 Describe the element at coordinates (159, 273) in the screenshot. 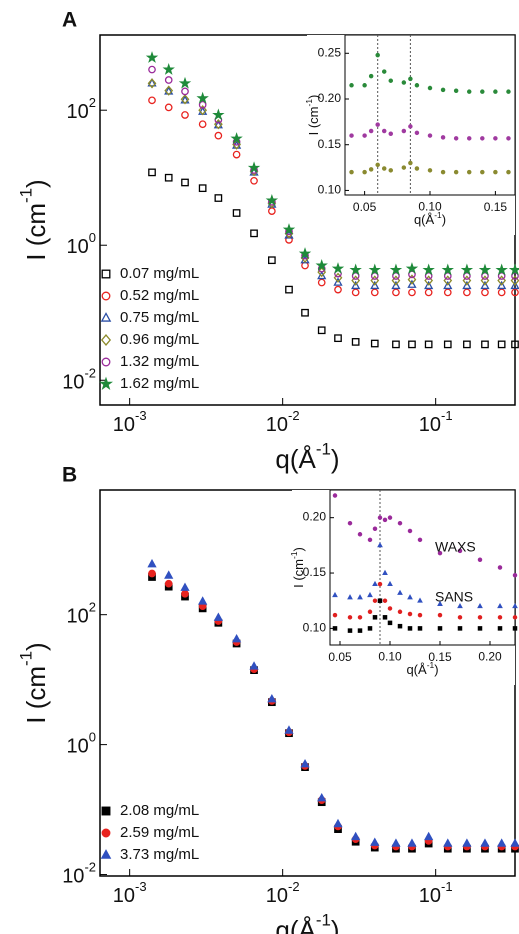

I see `legend-label: 0.07 mg/mL` at that location.